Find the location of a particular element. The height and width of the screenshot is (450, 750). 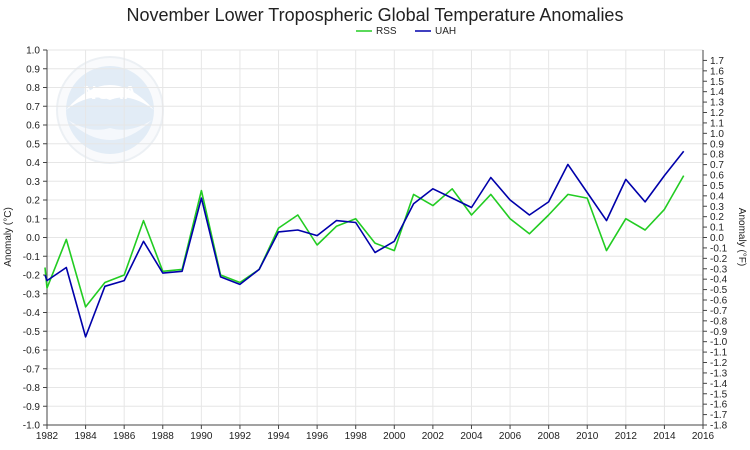

y-tick-label-right: 0.8 is located at coordinates (717, 155).